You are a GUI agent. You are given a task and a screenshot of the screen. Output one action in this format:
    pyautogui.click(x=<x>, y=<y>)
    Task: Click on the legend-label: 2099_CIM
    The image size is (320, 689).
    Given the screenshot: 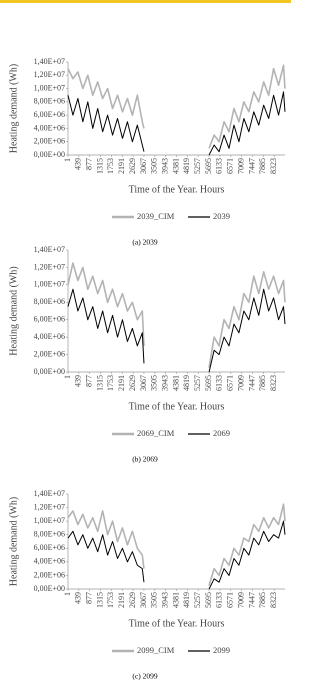 What is the action you would take?
    pyautogui.click(x=156, y=650)
    